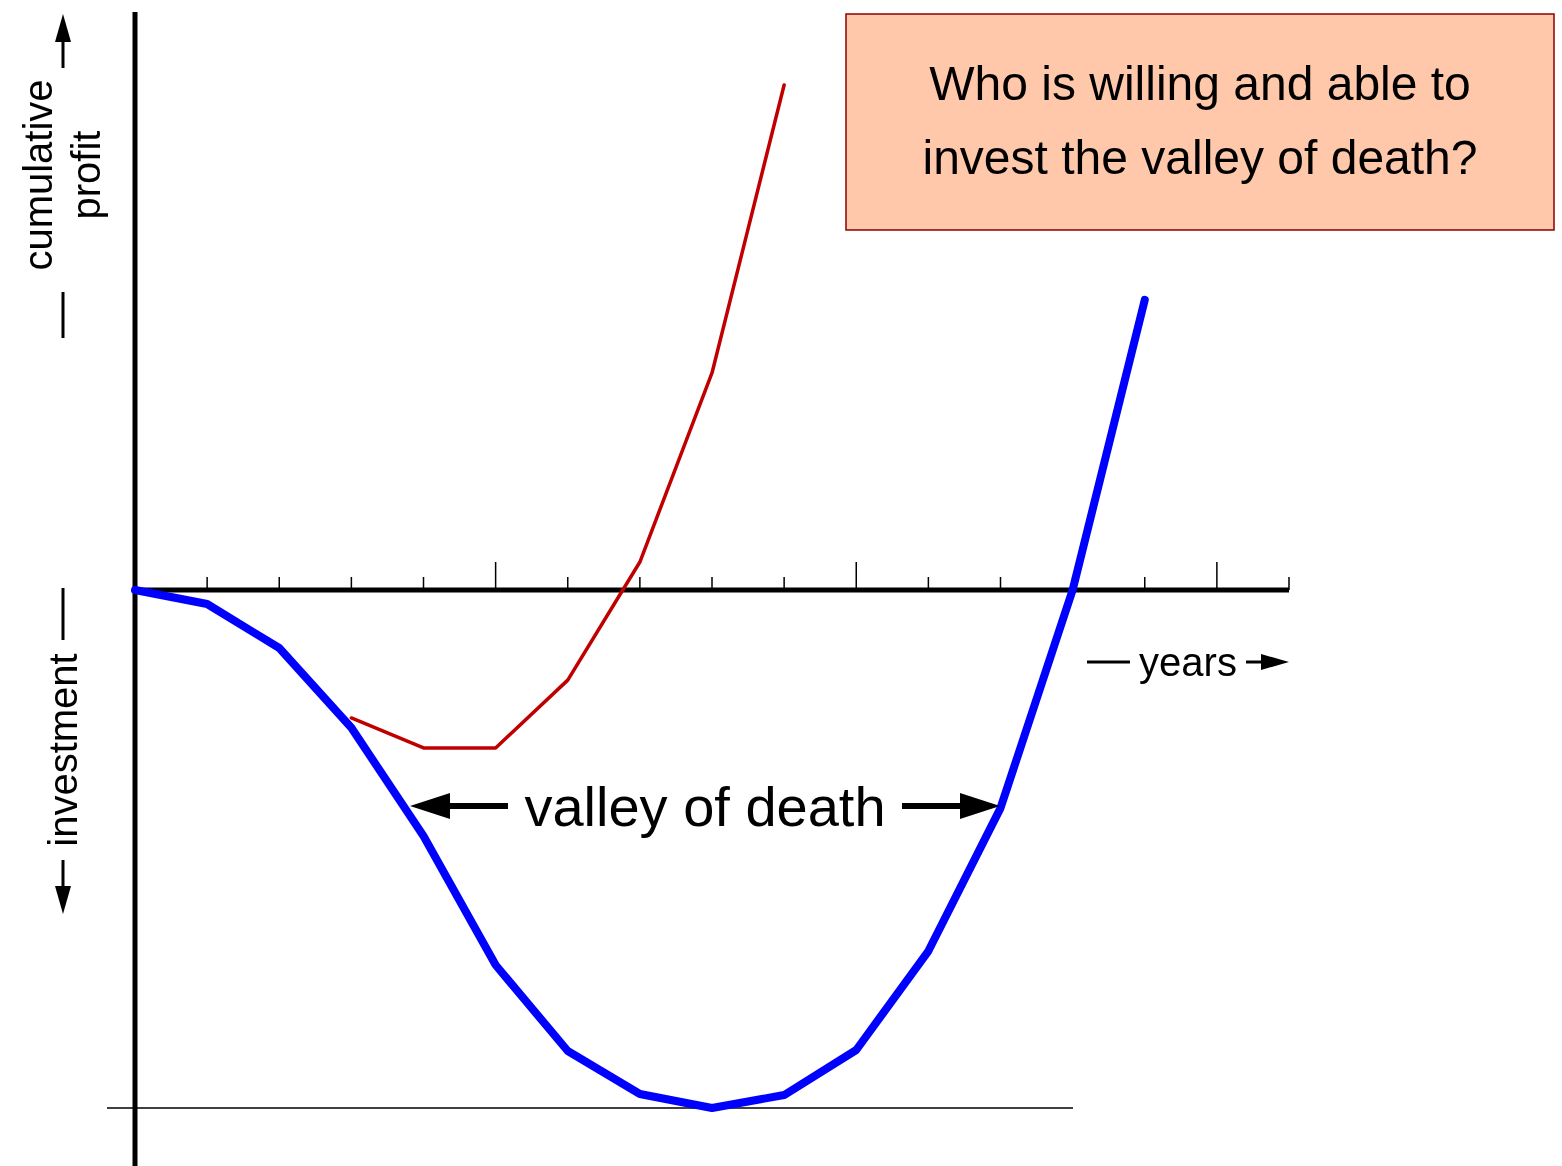 This screenshot has height=1166, width=1562. I want to click on annotation: valley of death, so click(705, 806).